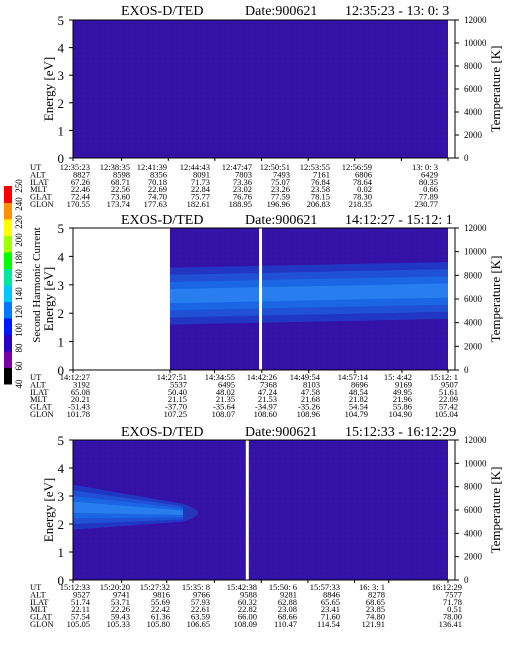 The width and height of the screenshot is (505, 649). Describe the element at coordinates (75, 377) in the screenshot. I see `orbit-table-cell: 14:12:27` at that location.